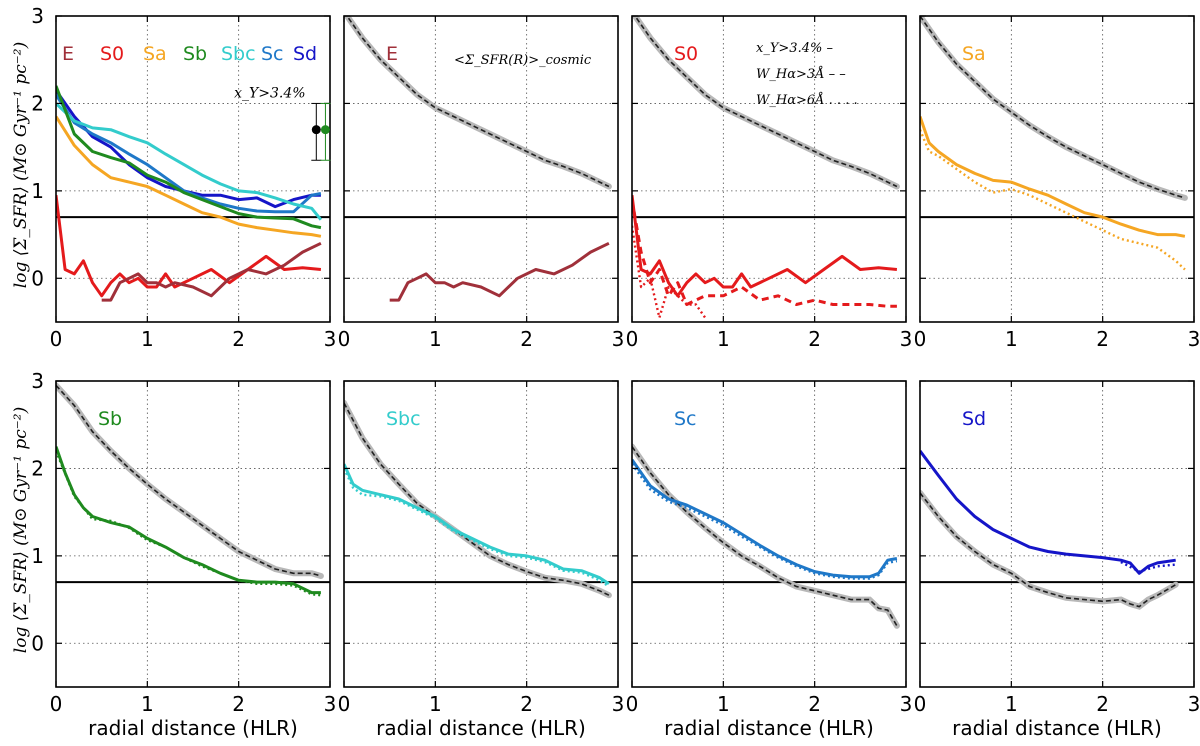  I want to click on series-sb, so click(189, 157).